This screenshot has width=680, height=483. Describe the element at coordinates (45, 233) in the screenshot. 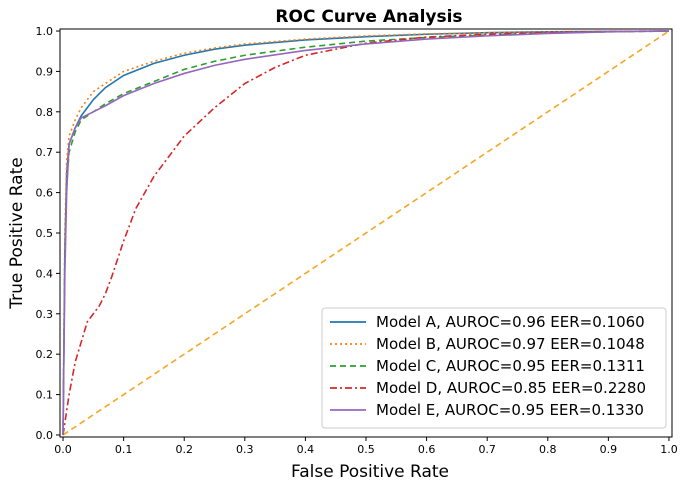

I see `y-tick-label: 0.5` at that location.